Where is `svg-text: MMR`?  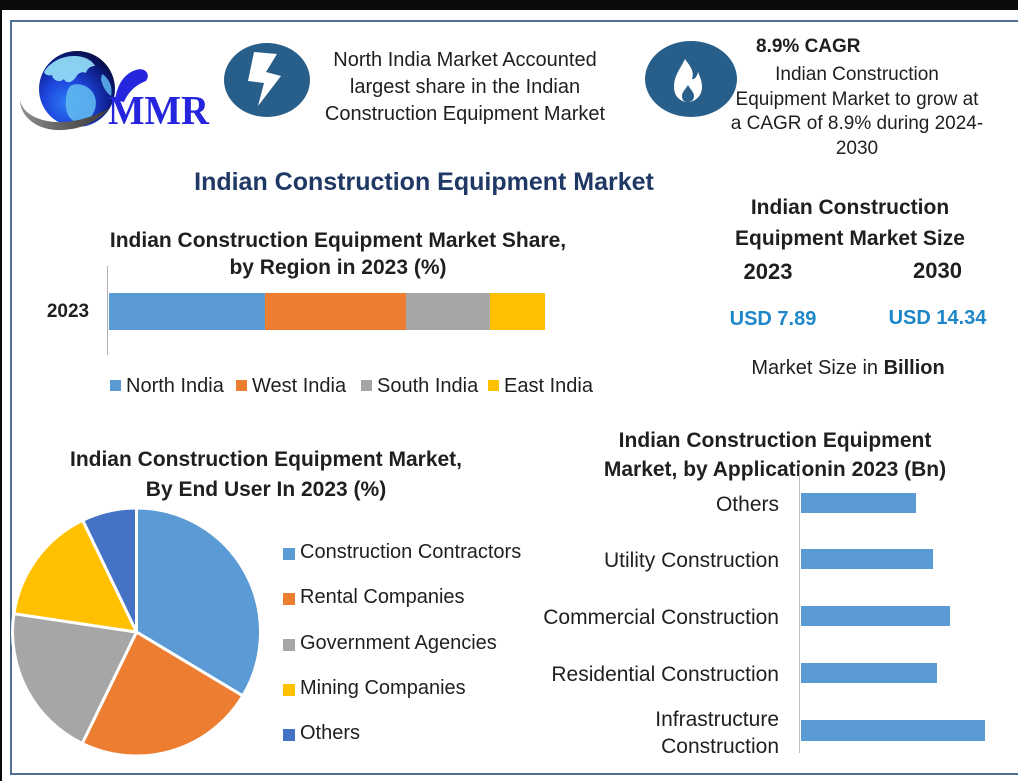 svg-text: MMR is located at coordinates (158, 110).